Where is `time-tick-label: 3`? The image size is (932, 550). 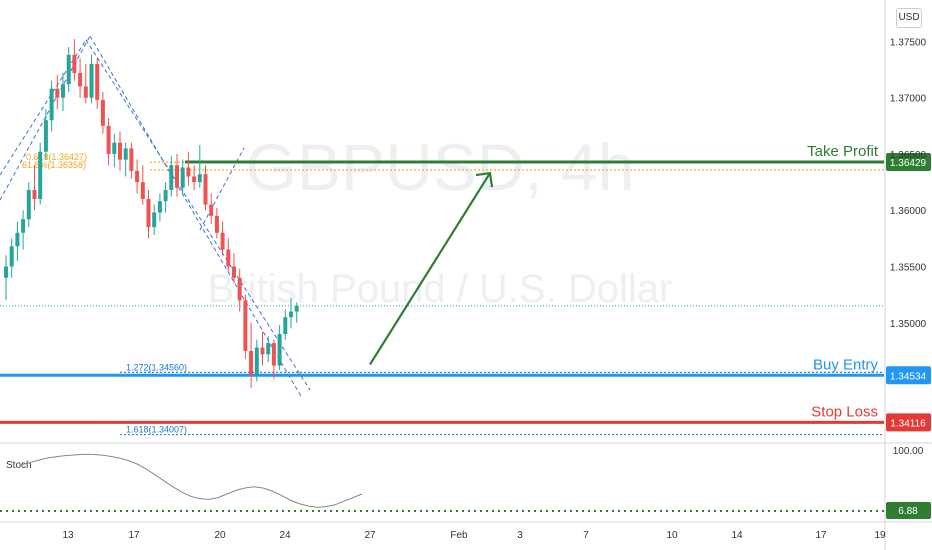
time-tick-label: 3 is located at coordinates (520, 535).